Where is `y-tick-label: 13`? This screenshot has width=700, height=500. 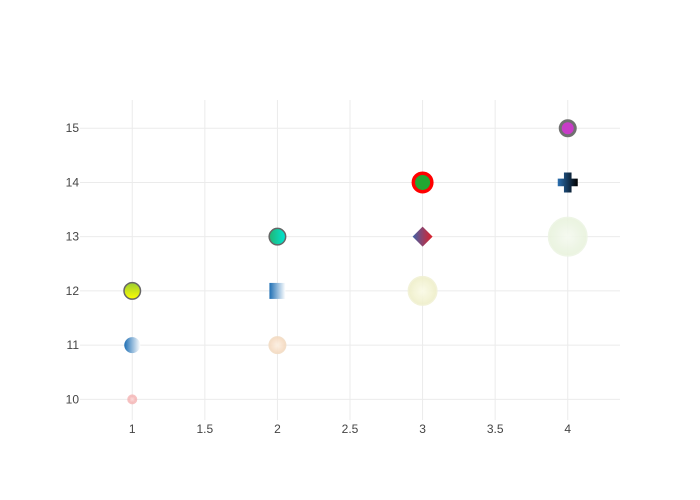 y-tick-label: 13 is located at coordinates (73, 237).